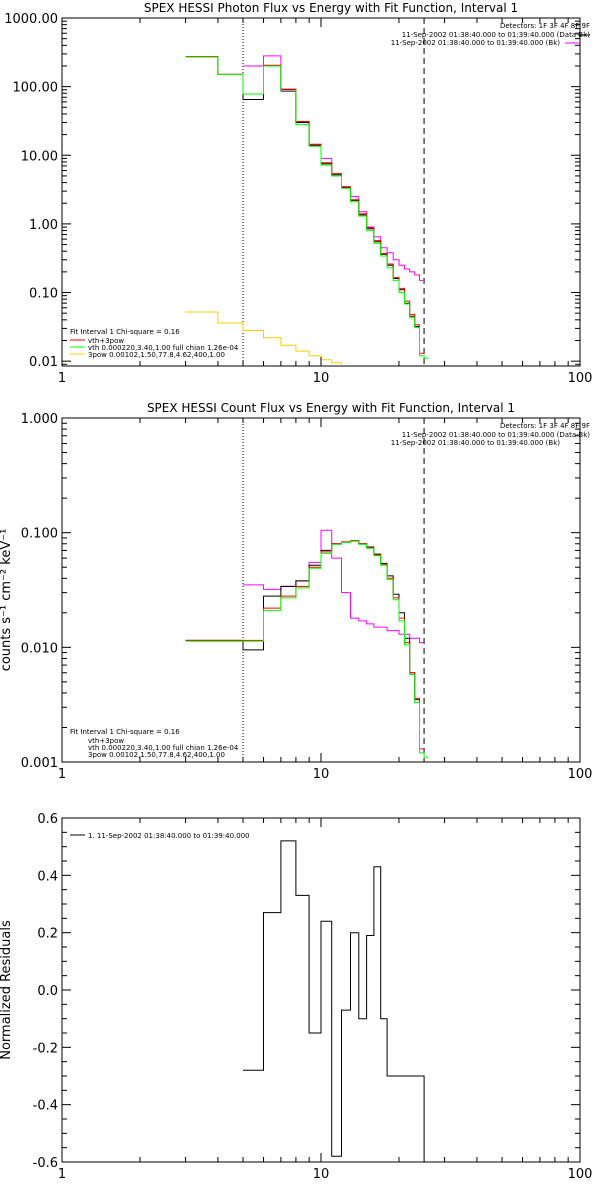 The image size is (600, 1200). What do you see at coordinates (45, 1048) in the screenshot?
I see `y-tick-label: -0.2` at bounding box center [45, 1048].